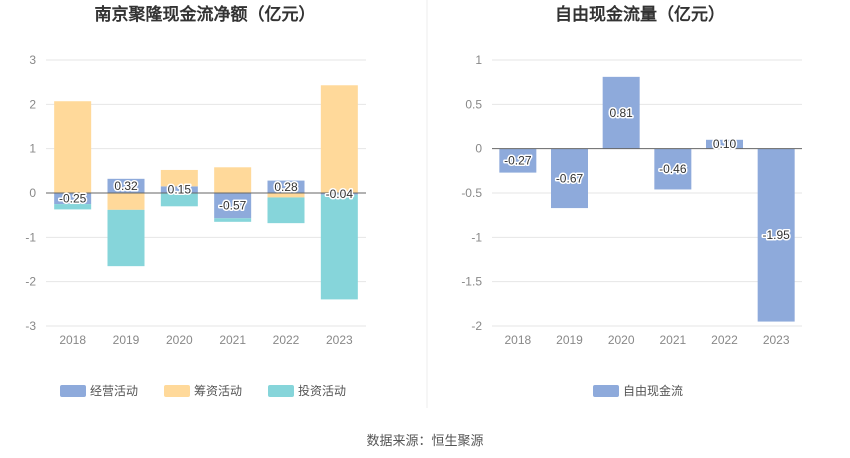  I want to click on chart1-bar-筹资活动-2018, so click(73, 147).